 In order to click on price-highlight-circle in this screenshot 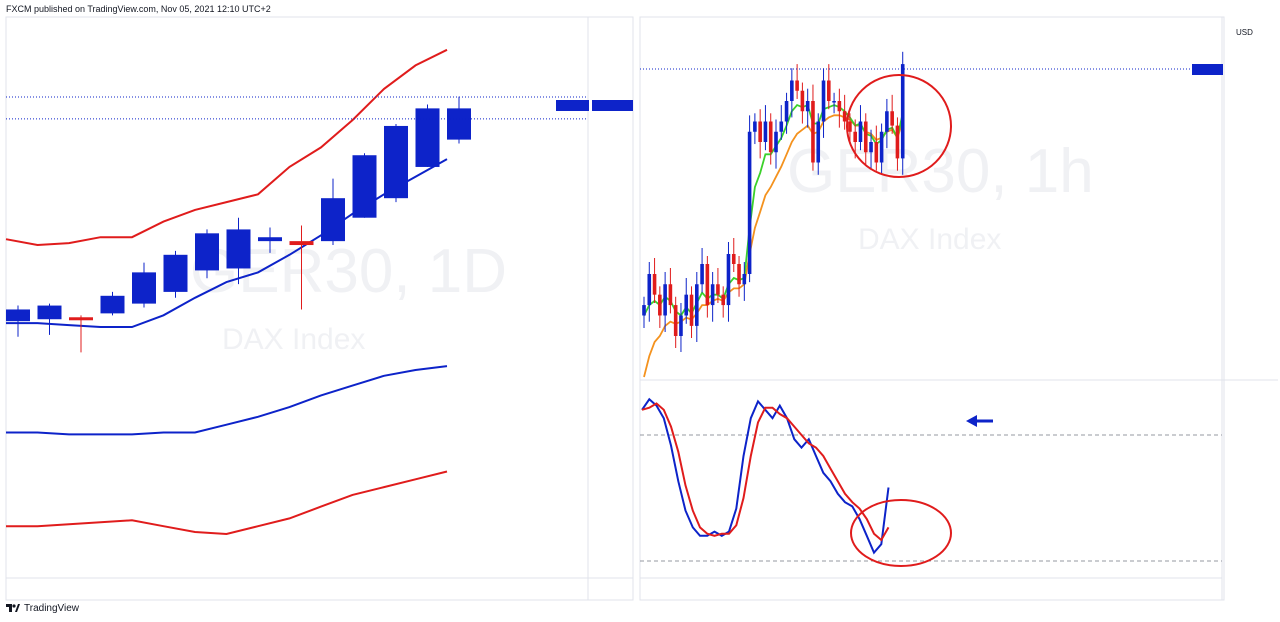, I will do `click(899, 126)`.